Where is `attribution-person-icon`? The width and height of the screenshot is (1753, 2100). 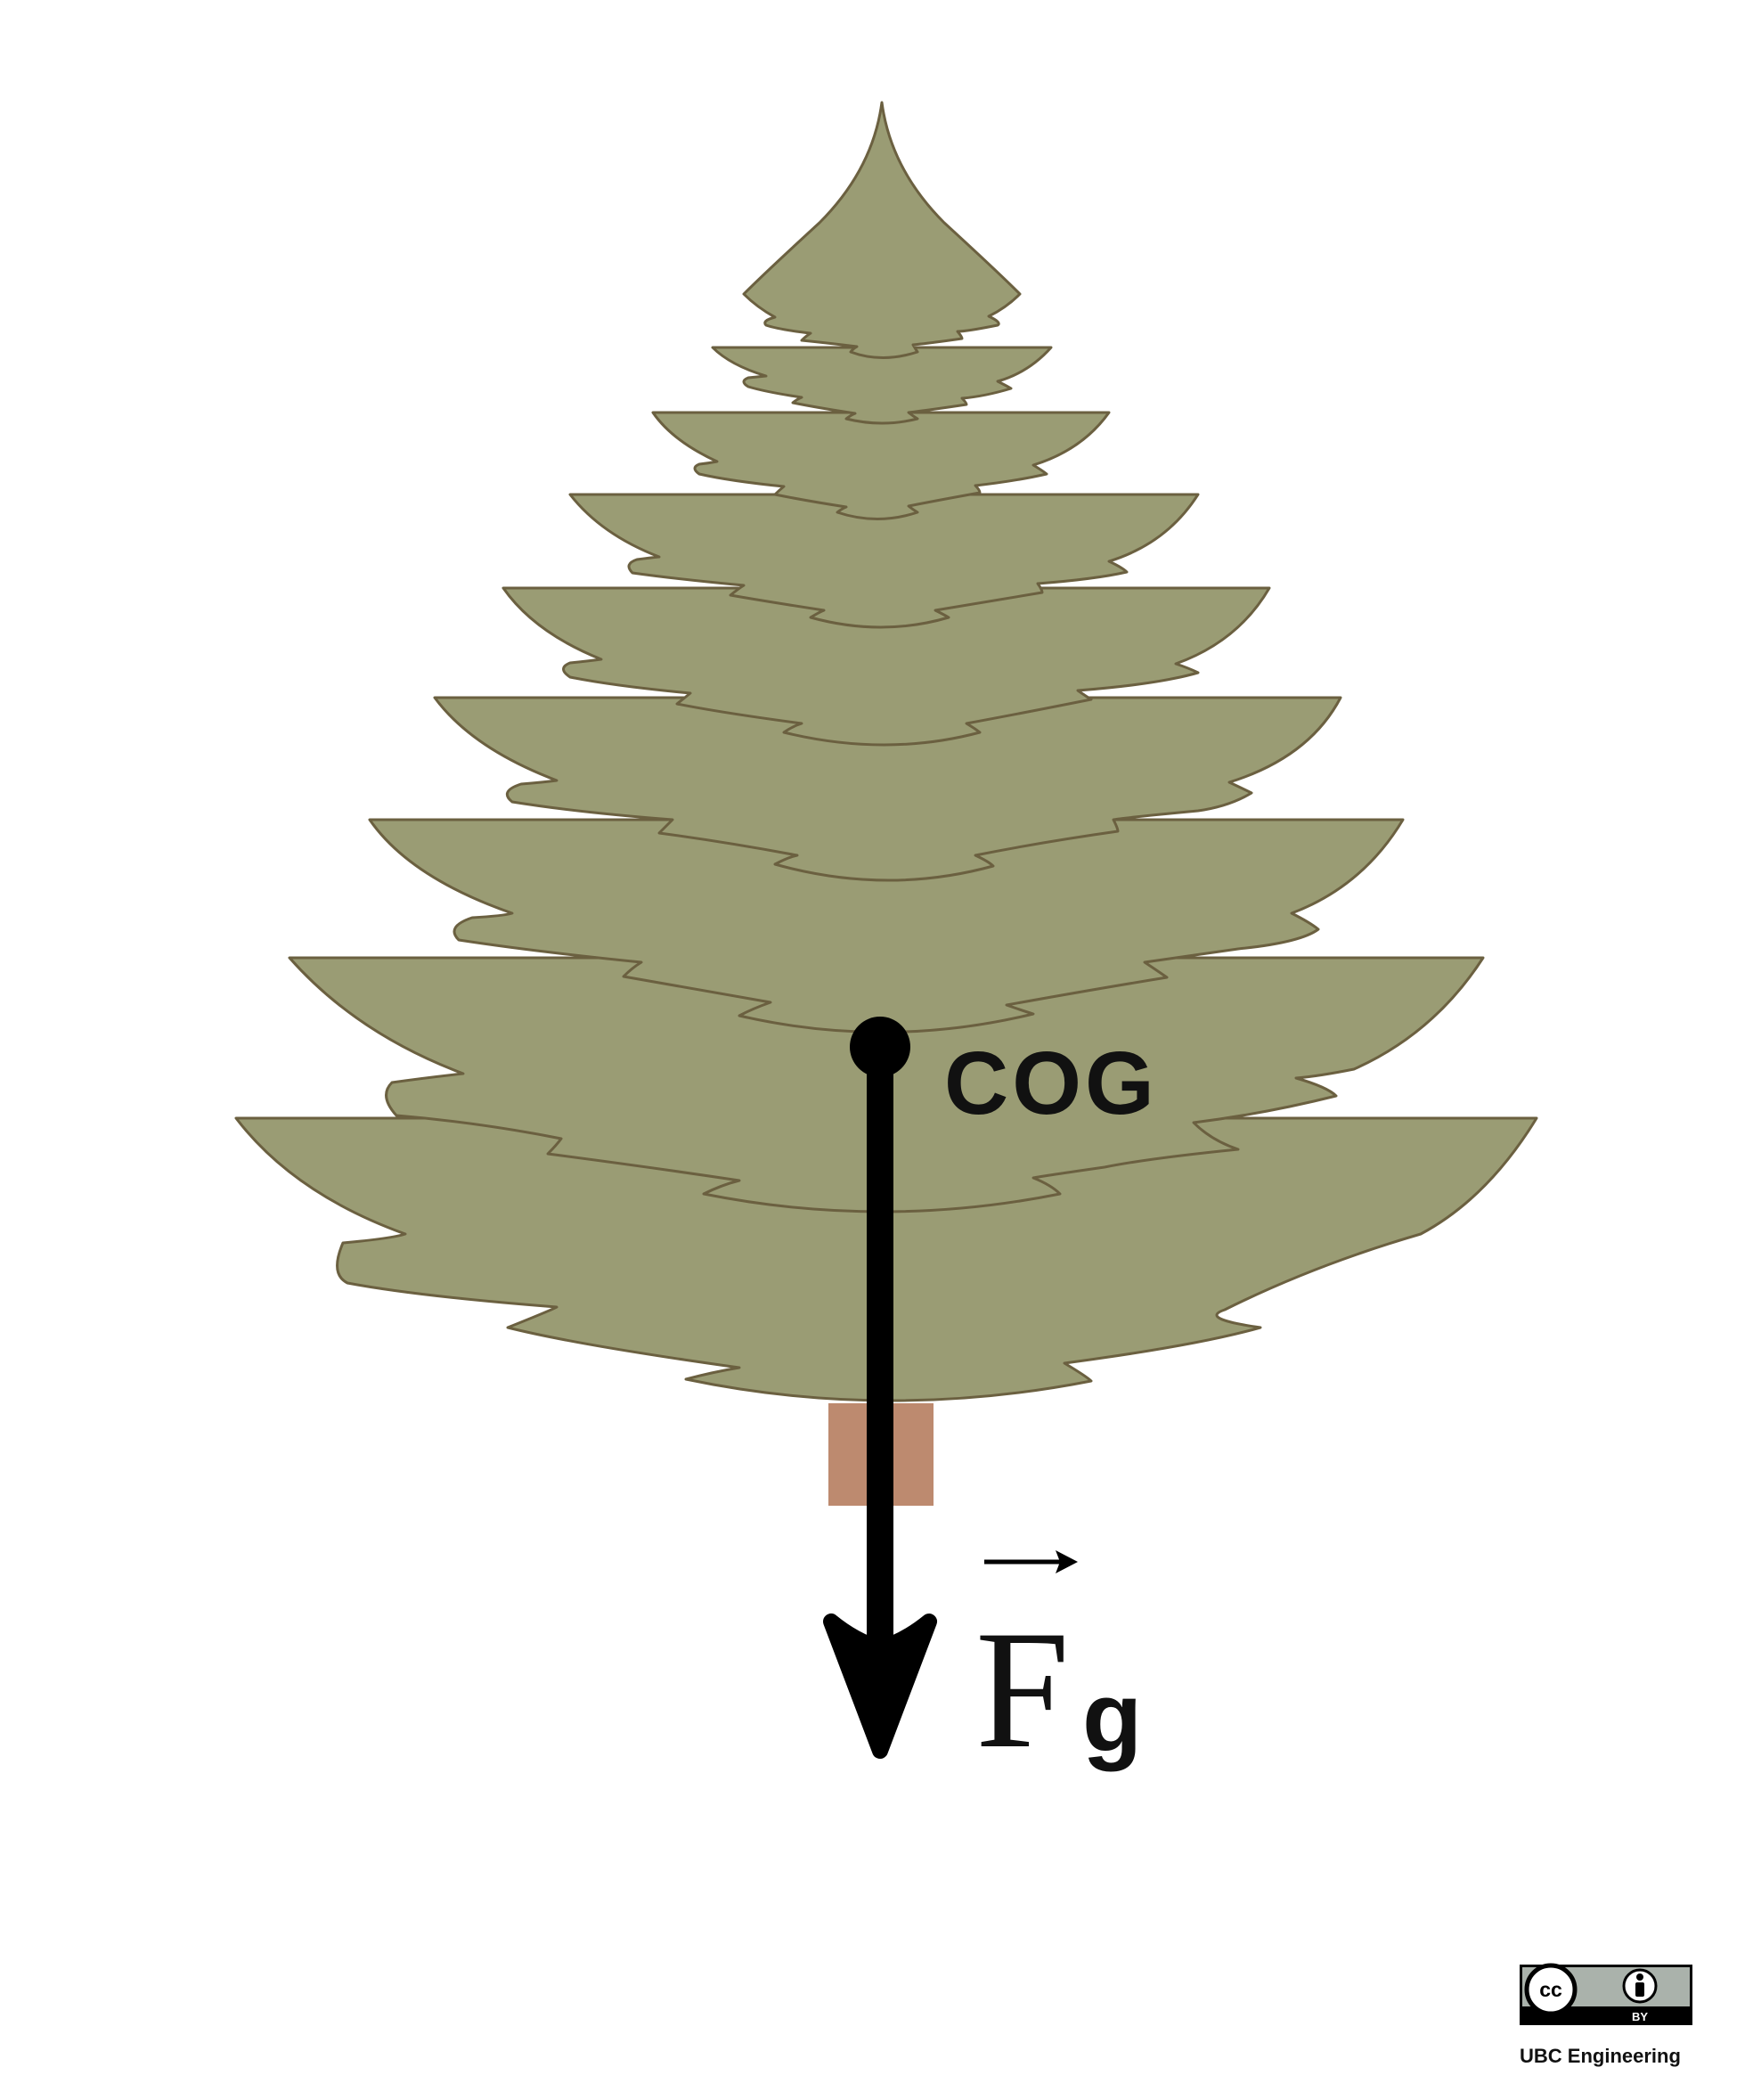 attribution-person-icon is located at coordinates (1640, 1986).